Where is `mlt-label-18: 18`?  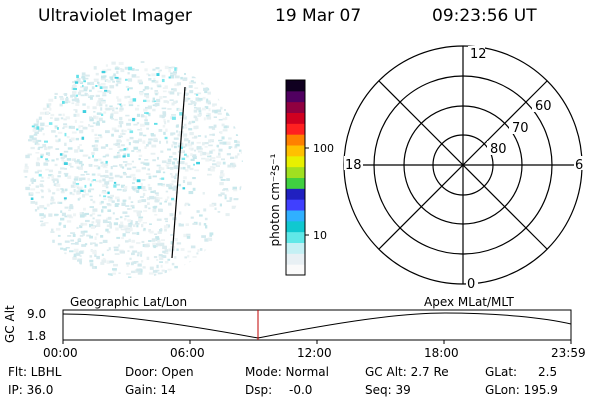
mlt-label-18: 18 is located at coordinates (353, 165).